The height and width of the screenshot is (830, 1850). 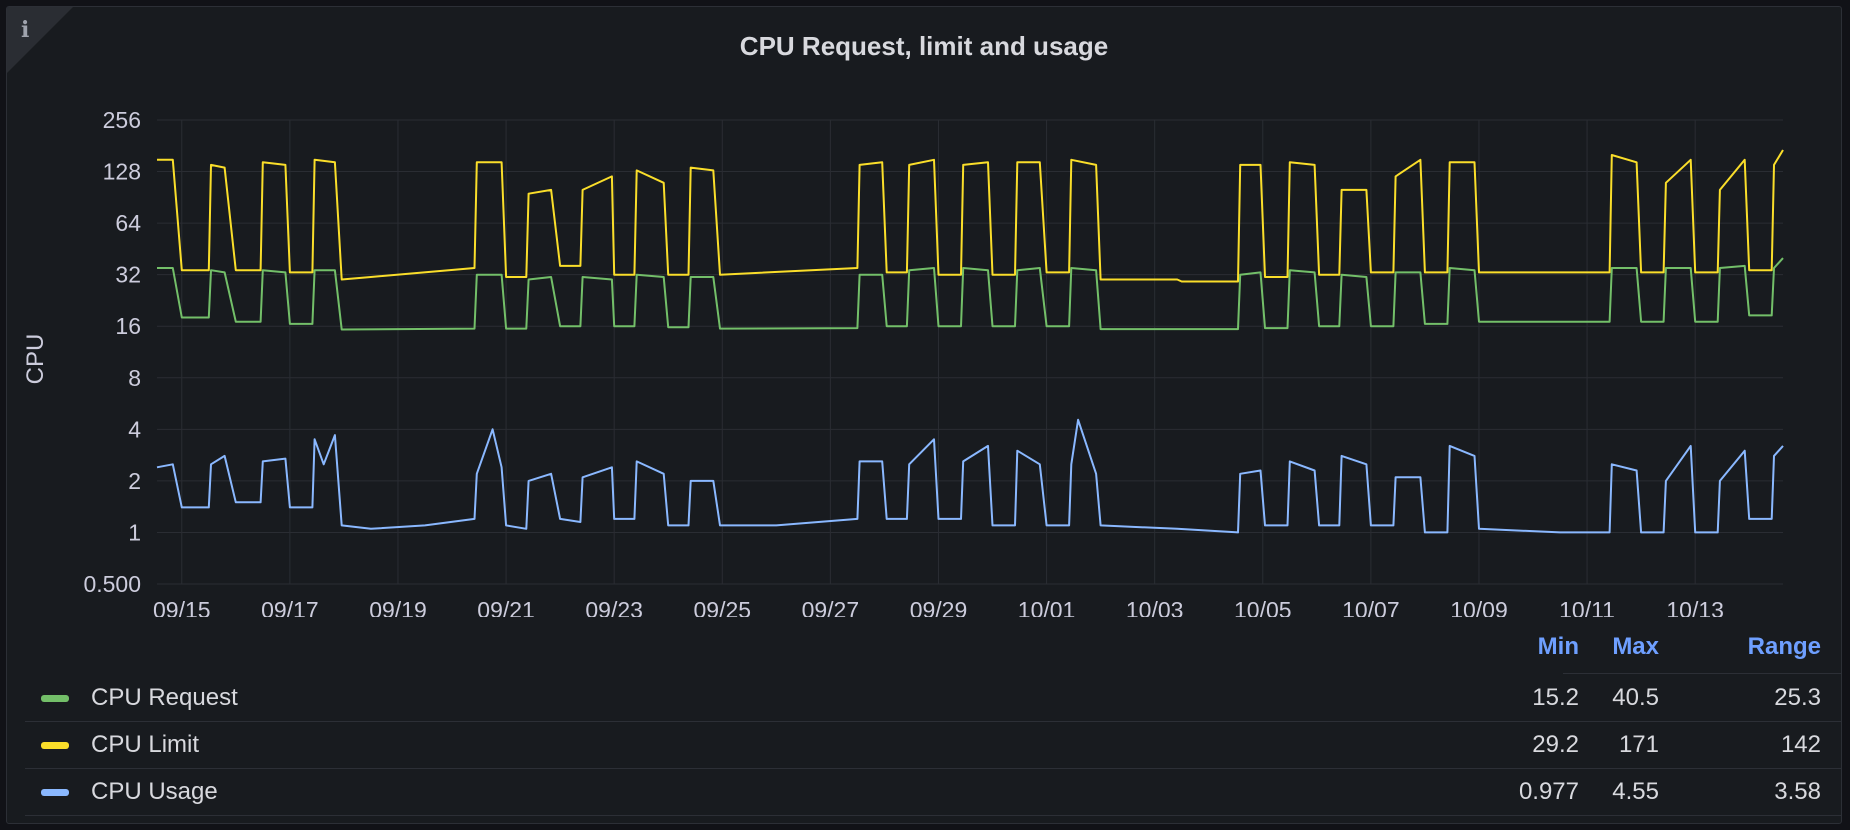 I want to click on x-tick-label: 09/15, so click(x=182, y=607).